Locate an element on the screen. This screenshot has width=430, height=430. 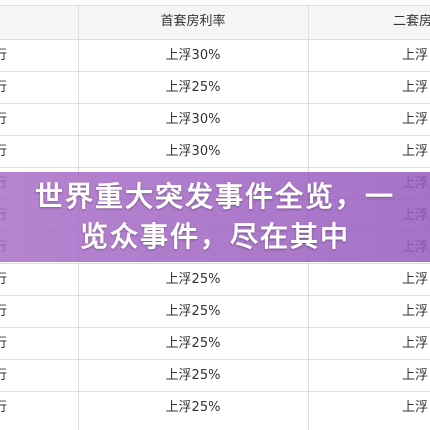
header-cell: 二套房 is located at coordinates (411, 21).